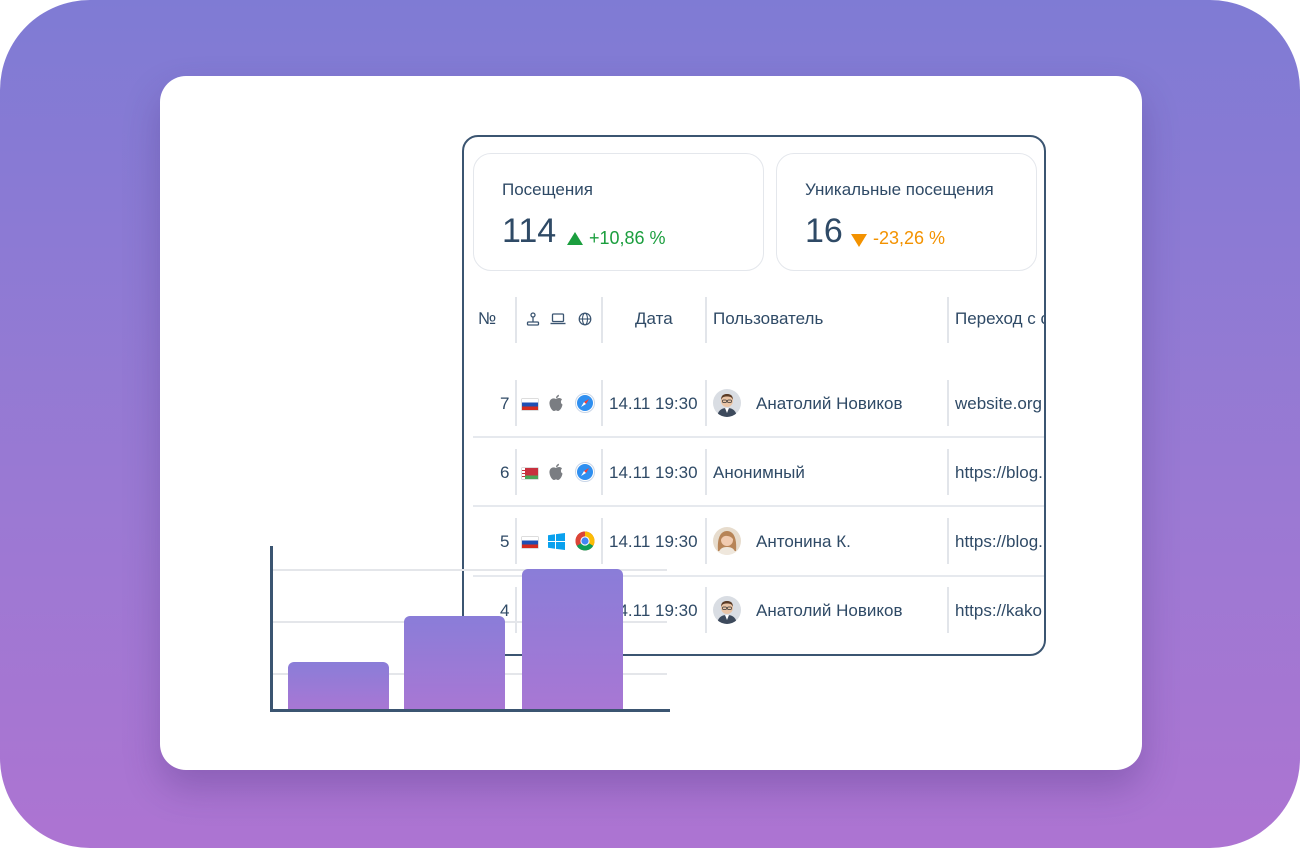  Describe the element at coordinates (654, 318) in the screenshot. I see `column-header-date: Дата` at that location.